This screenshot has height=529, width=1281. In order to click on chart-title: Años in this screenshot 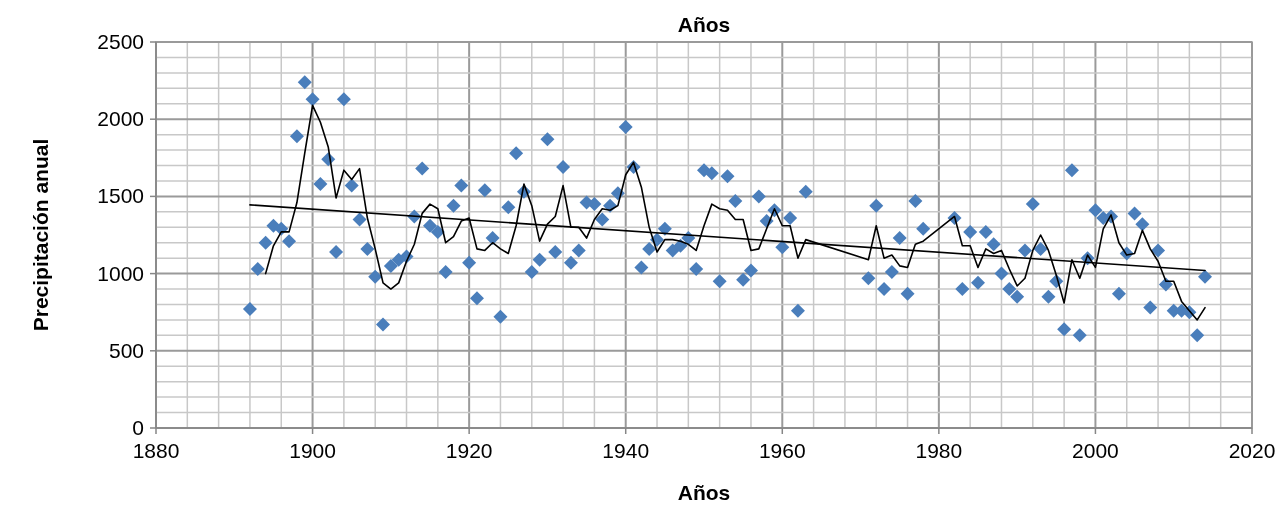, I will do `click(704, 24)`.